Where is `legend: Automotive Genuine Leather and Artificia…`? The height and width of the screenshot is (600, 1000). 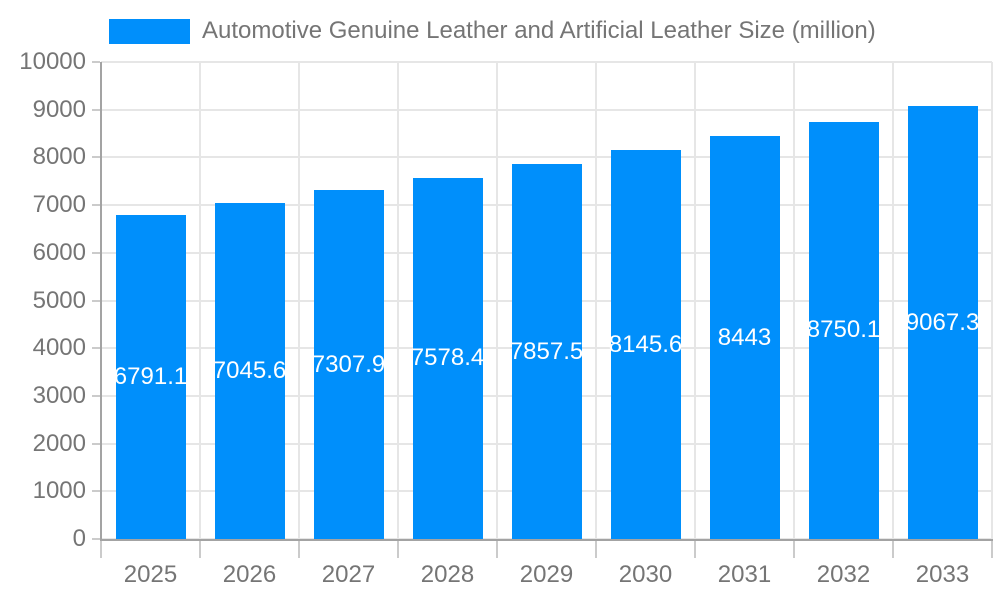 legend: Automotive Genuine Leather and Artificia… is located at coordinates (492, 31).